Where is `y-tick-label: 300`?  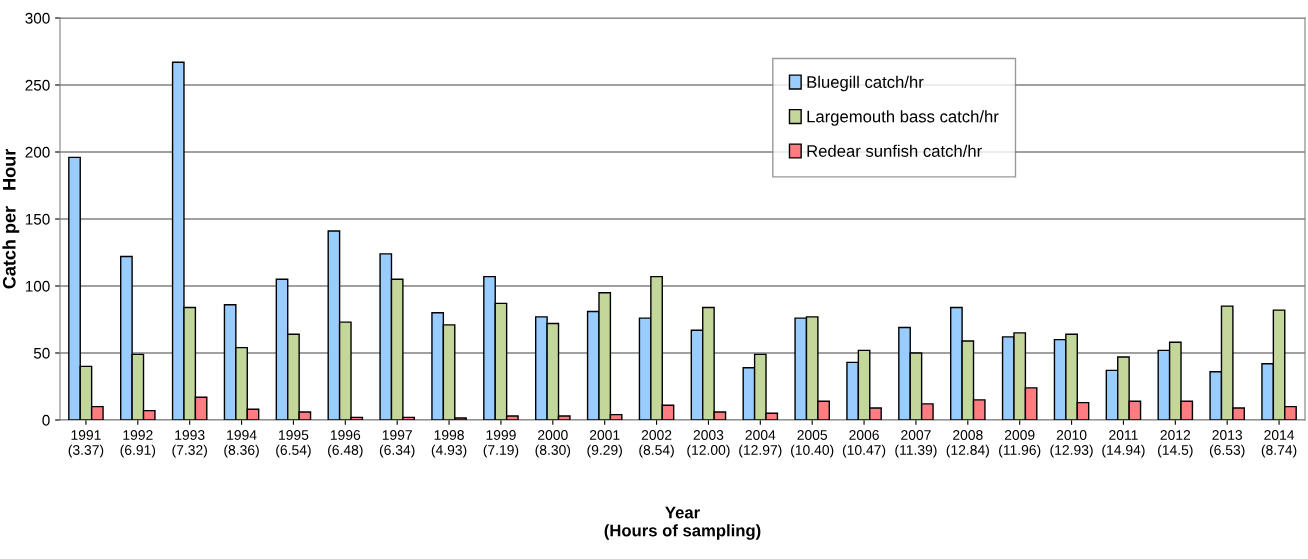 y-tick-label: 300 is located at coordinates (37, 18).